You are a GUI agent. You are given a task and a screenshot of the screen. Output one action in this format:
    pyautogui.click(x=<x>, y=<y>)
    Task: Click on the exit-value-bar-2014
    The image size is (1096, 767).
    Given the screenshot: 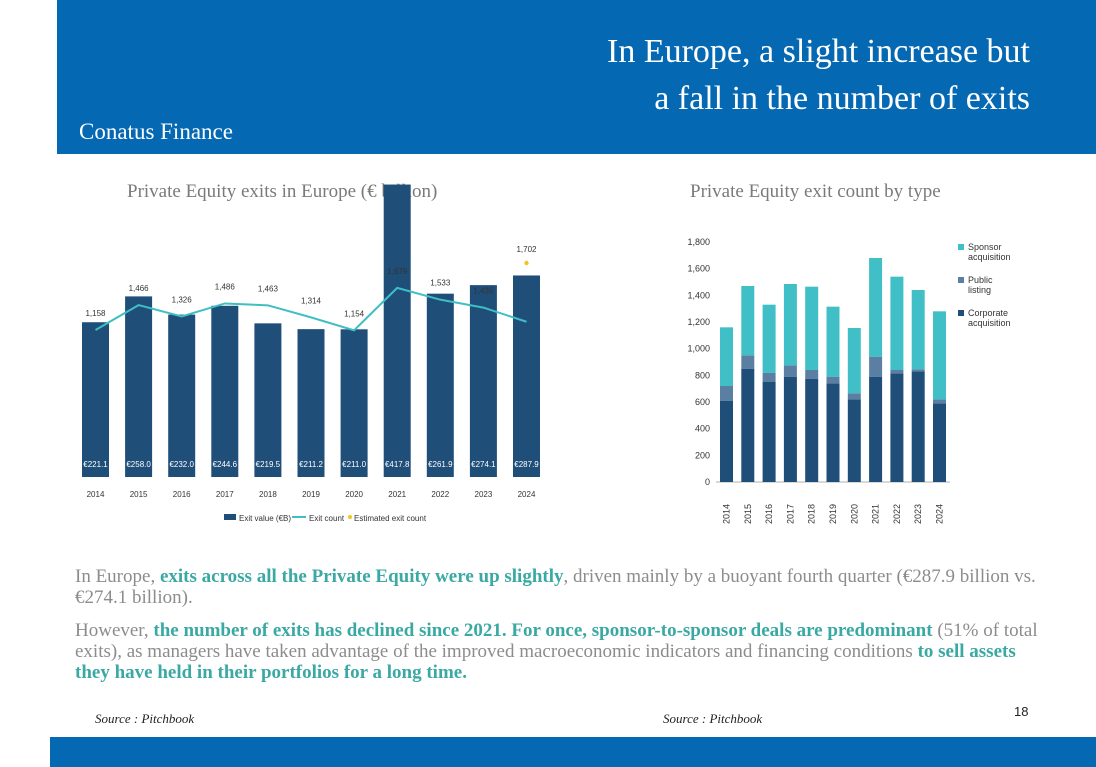 What is the action you would take?
    pyautogui.click(x=95, y=399)
    